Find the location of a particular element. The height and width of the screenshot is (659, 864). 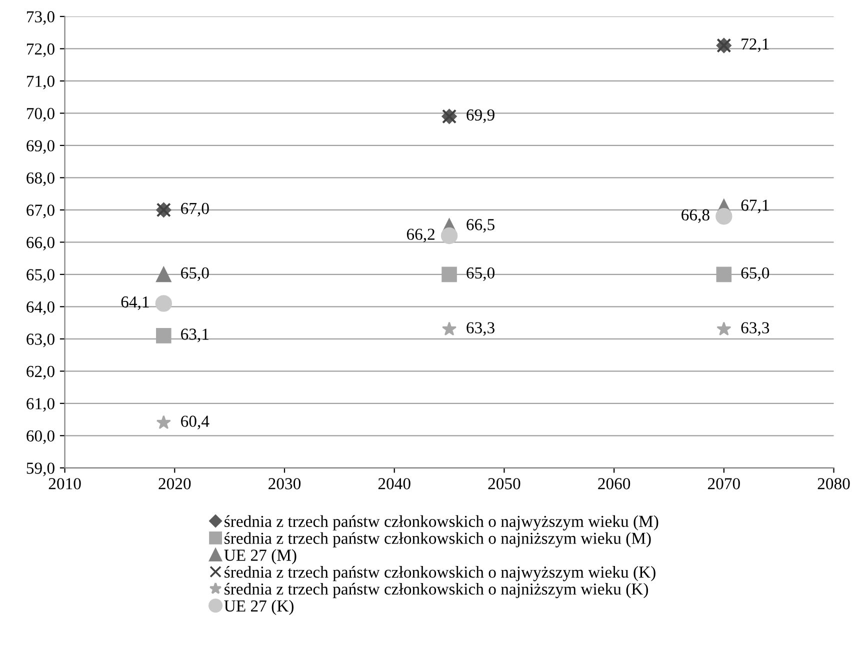

x-tick-label: 2050 is located at coordinates (504, 484).